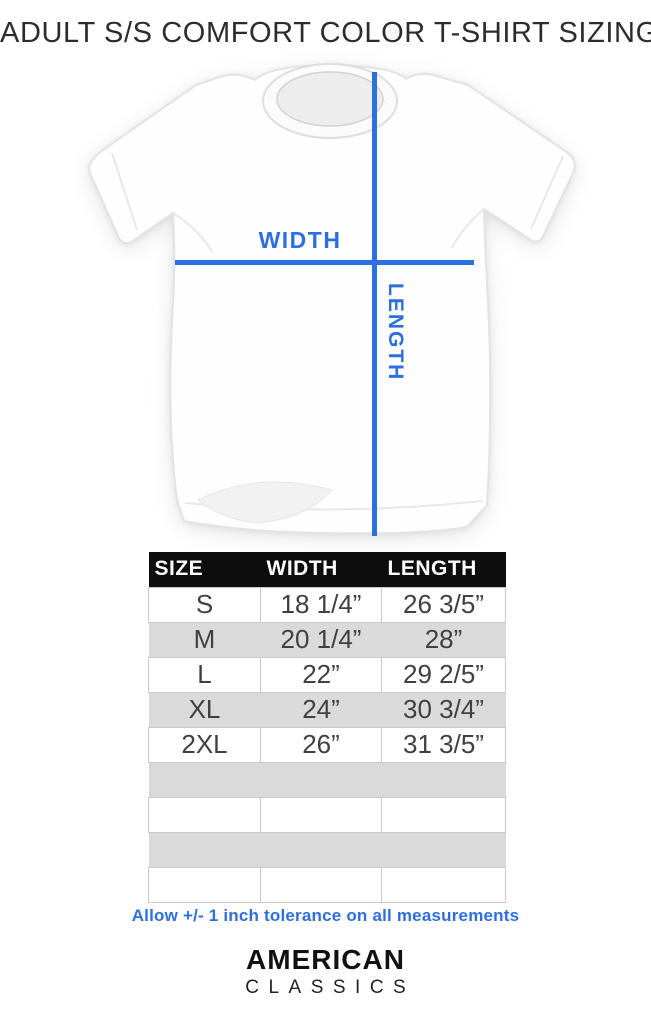 This screenshot has width=651, height=1024. I want to click on width-cell: 18 1/4”, so click(321, 604).